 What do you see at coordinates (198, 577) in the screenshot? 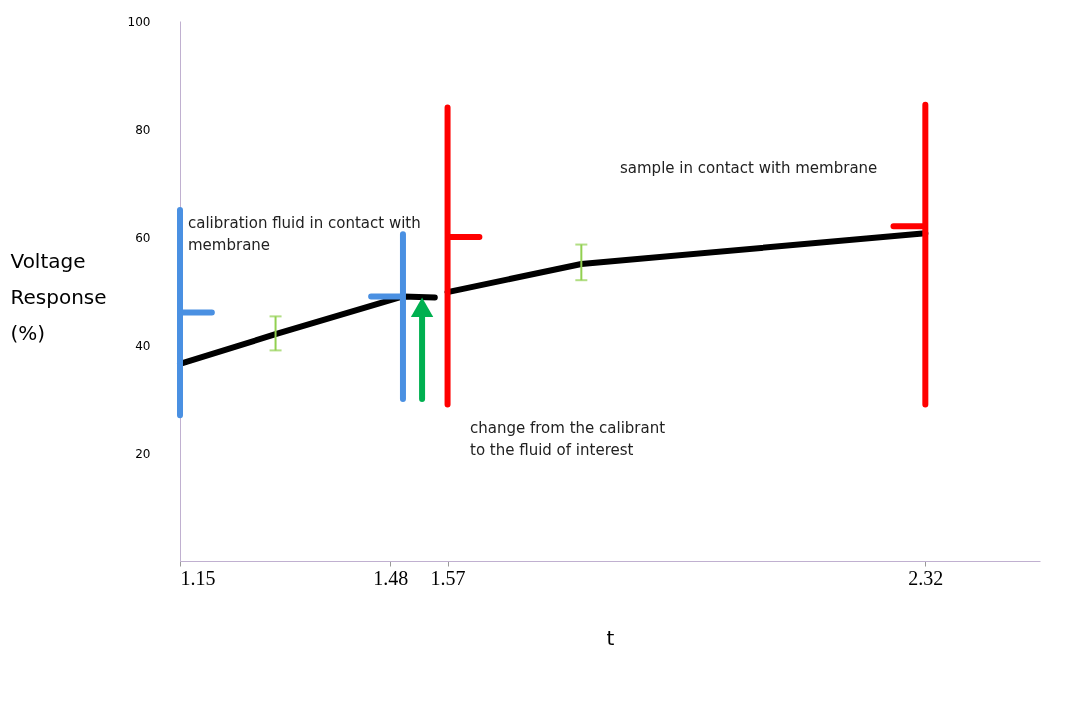
I see `x-tick-label: 1.15` at bounding box center [198, 577].